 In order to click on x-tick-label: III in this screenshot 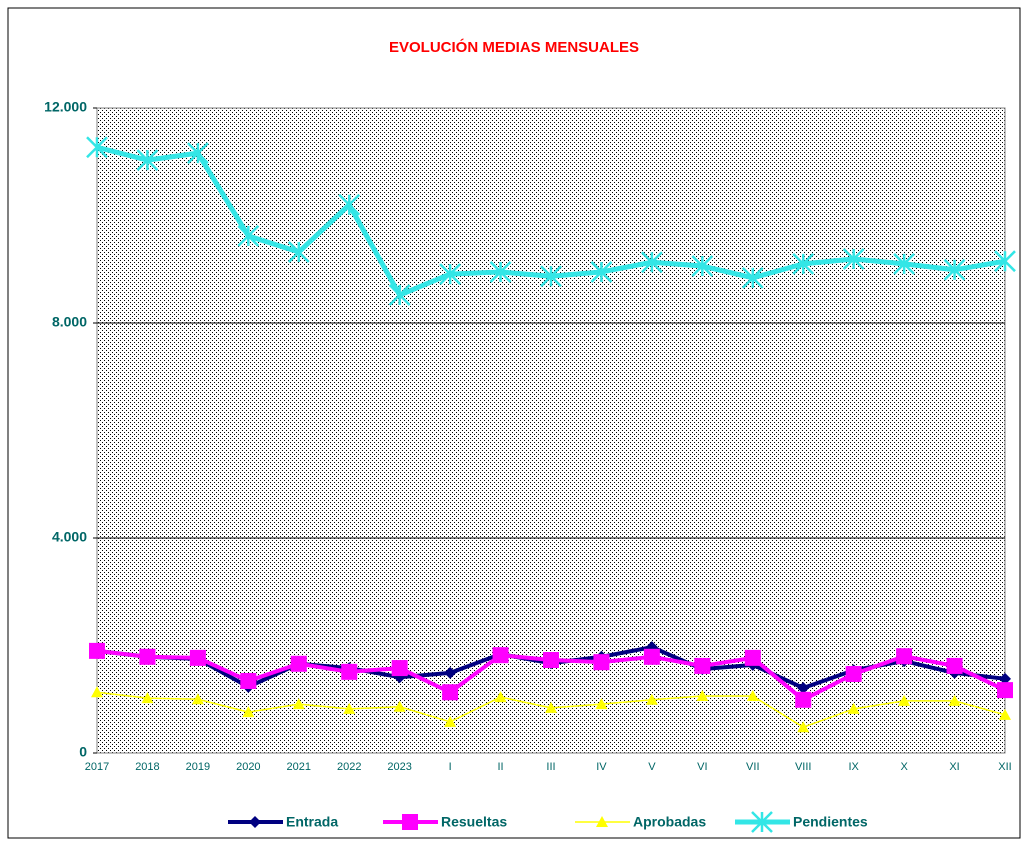, I will do `click(550, 767)`.